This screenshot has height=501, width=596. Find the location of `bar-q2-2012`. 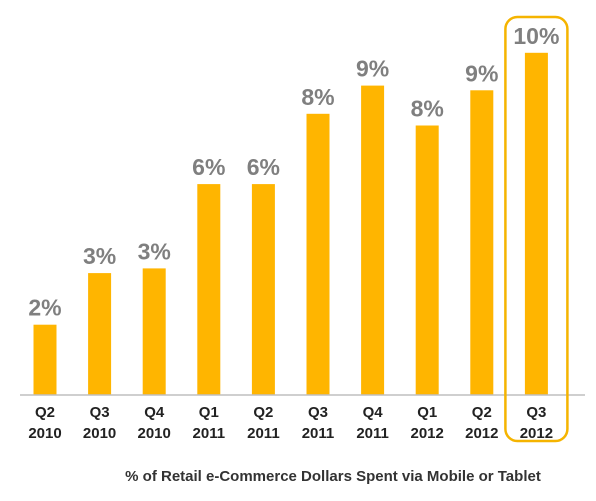

bar-q2-2012 is located at coordinates (482, 243).